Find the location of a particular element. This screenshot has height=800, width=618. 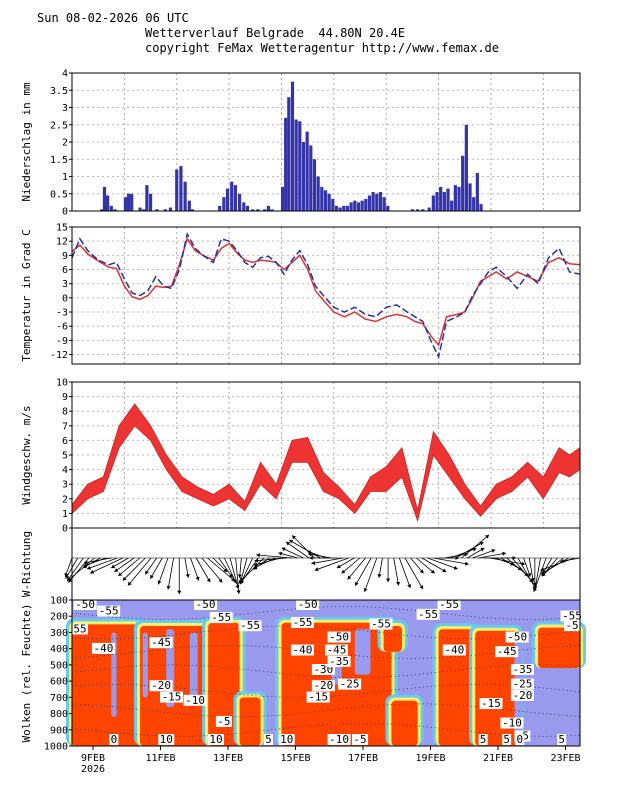

temp-label: -25 is located at coordinates (350, 684).